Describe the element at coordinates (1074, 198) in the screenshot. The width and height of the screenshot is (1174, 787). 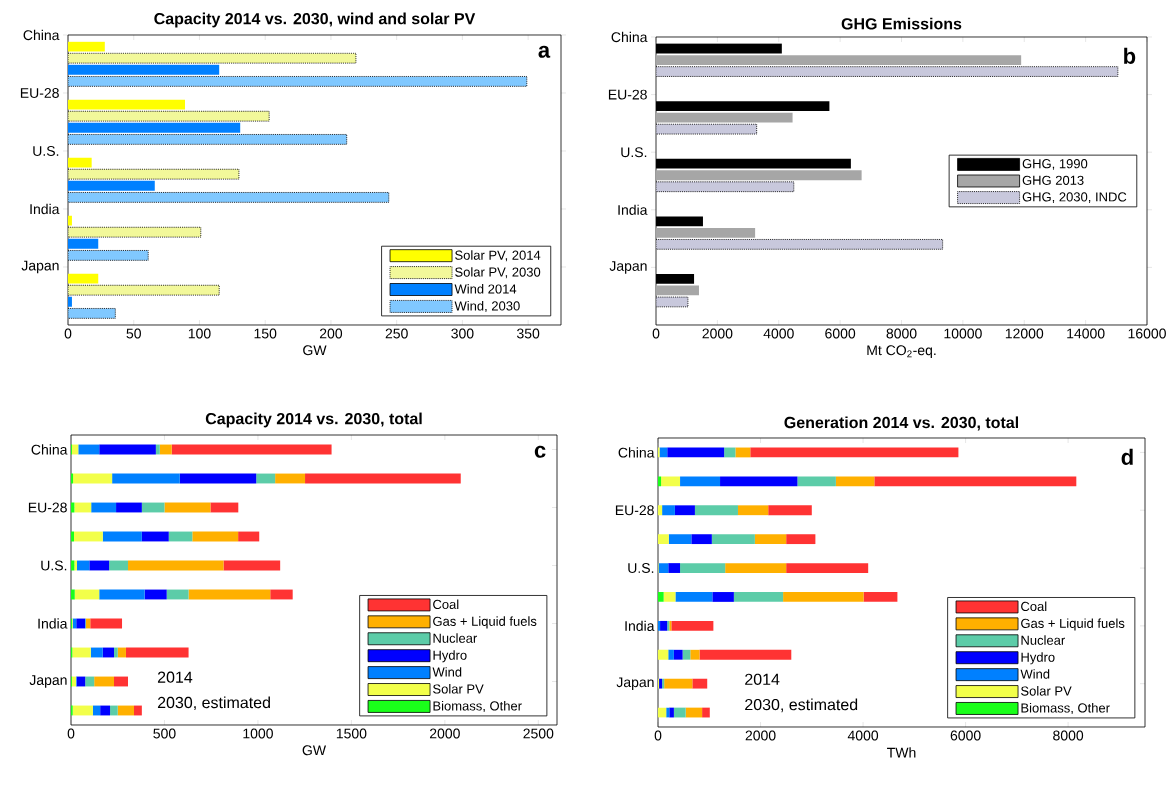
I see `legend-label: GHG, 2030, INDC` at that location.